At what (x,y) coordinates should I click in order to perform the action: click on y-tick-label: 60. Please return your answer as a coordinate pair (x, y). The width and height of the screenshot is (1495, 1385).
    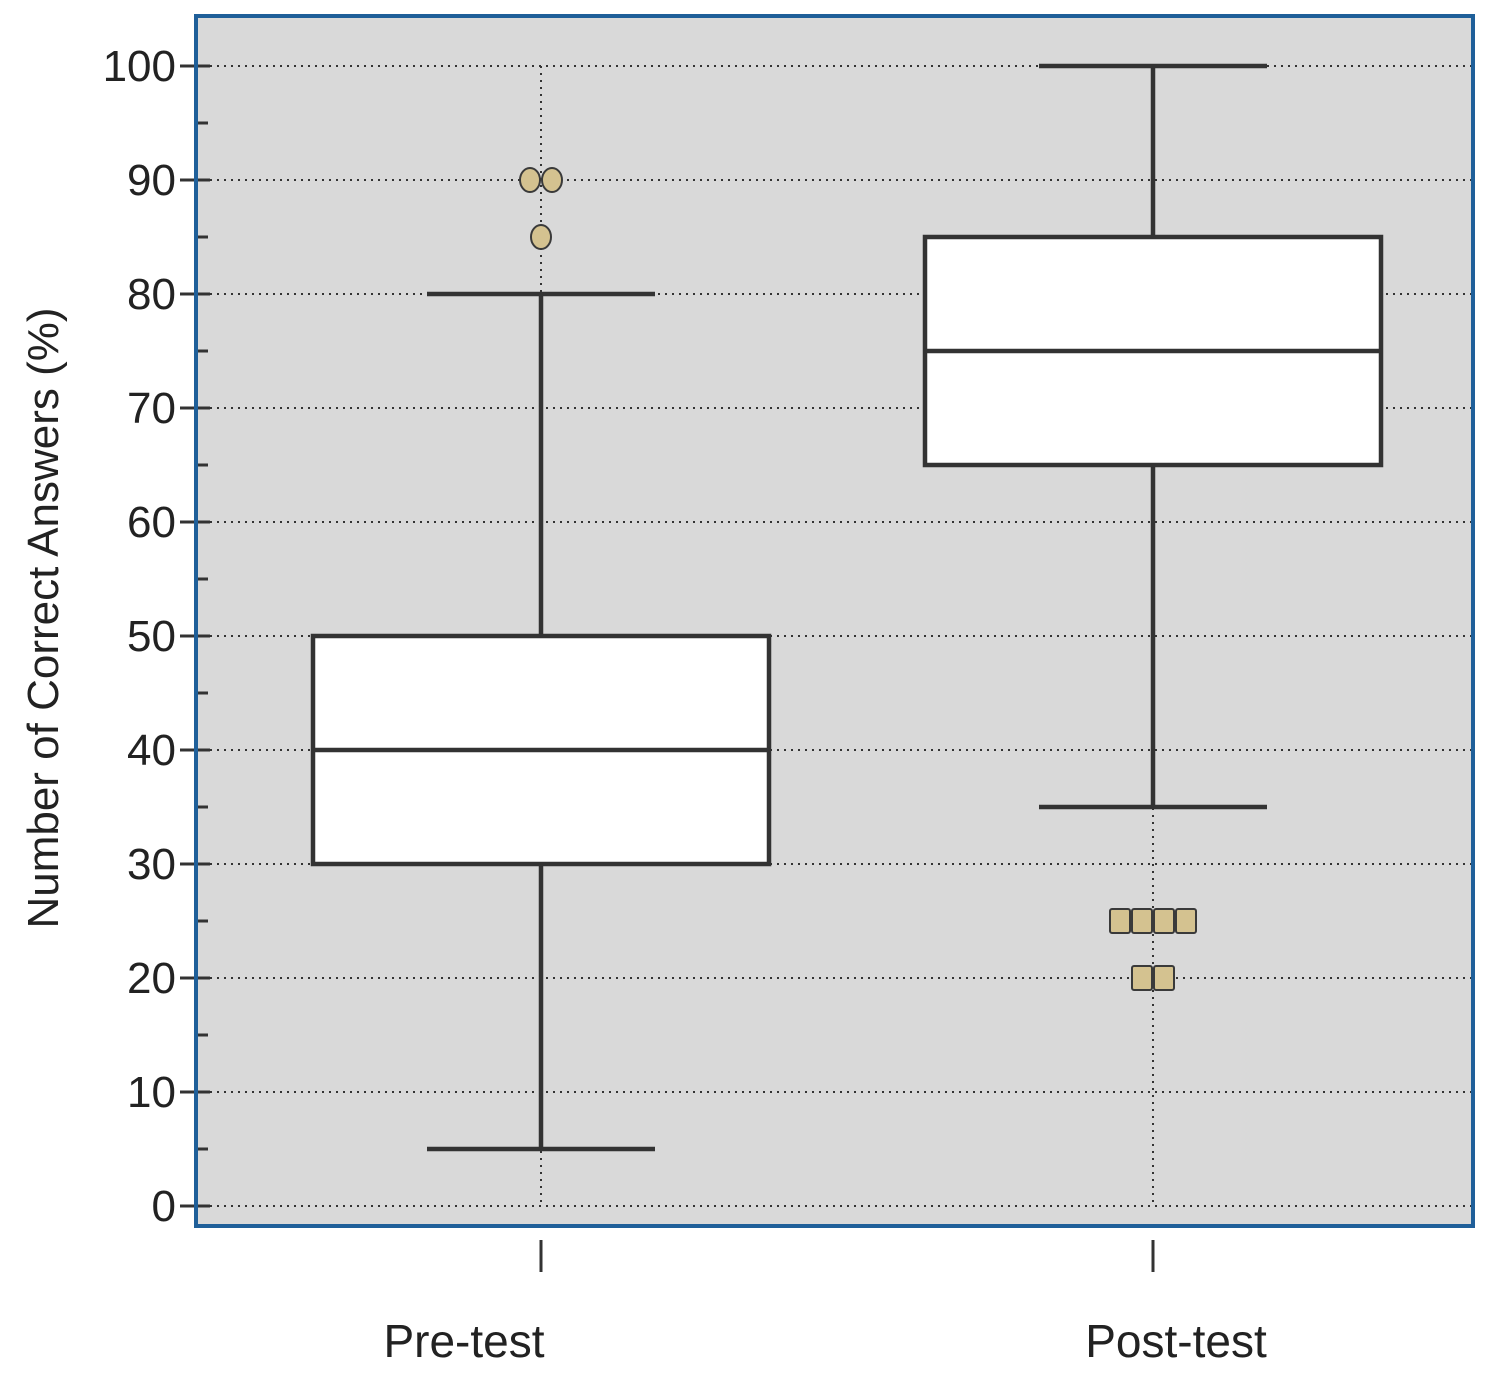
    Looking at the image, I should click on (151, 522).